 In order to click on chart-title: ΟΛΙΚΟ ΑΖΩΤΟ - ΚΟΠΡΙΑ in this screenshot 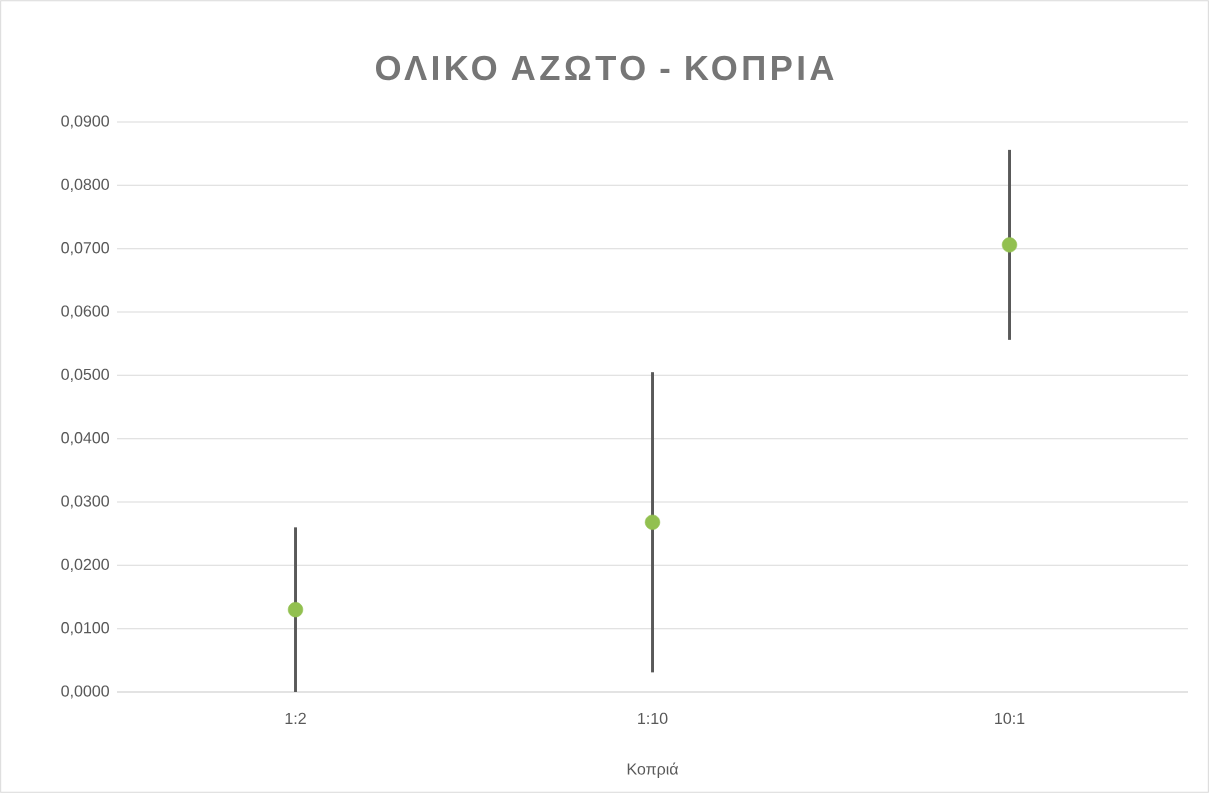, I will do `click(605, 68)`.